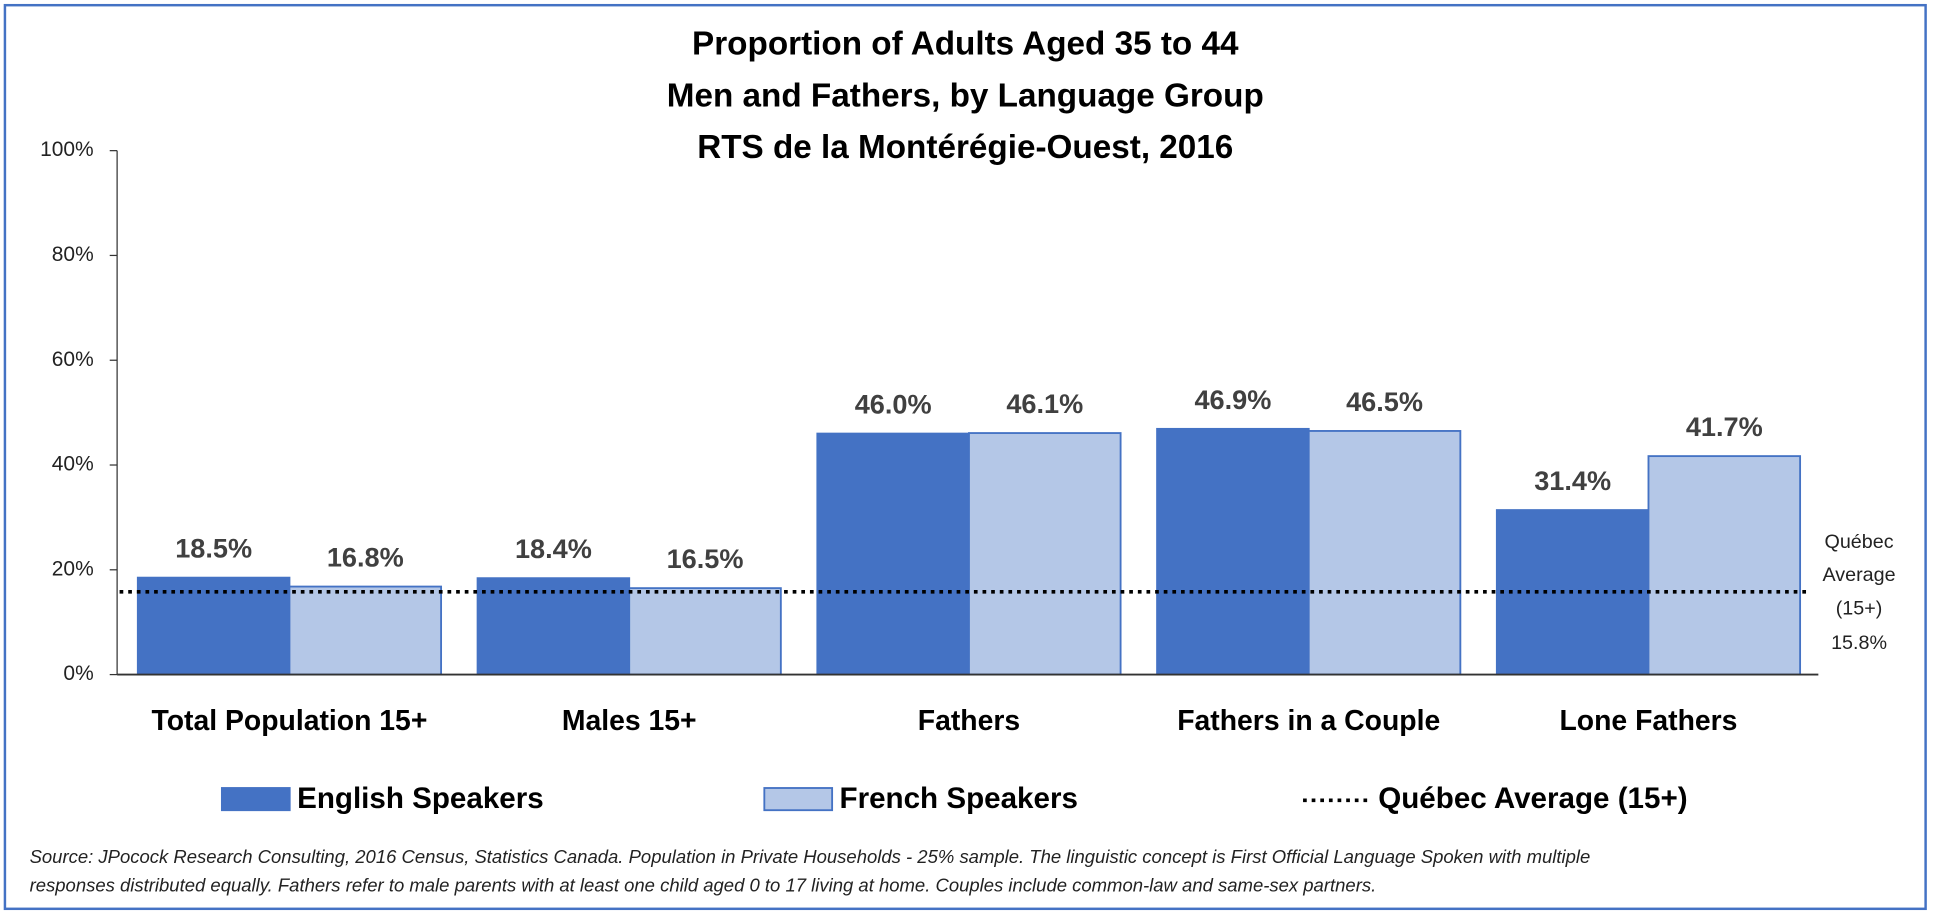  What do you see at coordinates (959, 798) in the screenshot?
I see `legend-label: French Speakers` at bounding box center [959, 798].